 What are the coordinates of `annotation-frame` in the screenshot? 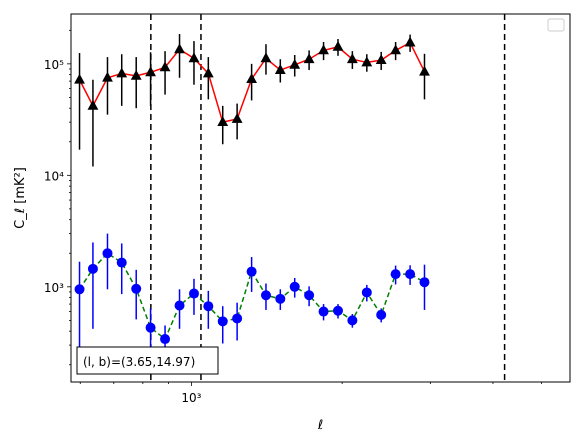 It's located at (147, 360).